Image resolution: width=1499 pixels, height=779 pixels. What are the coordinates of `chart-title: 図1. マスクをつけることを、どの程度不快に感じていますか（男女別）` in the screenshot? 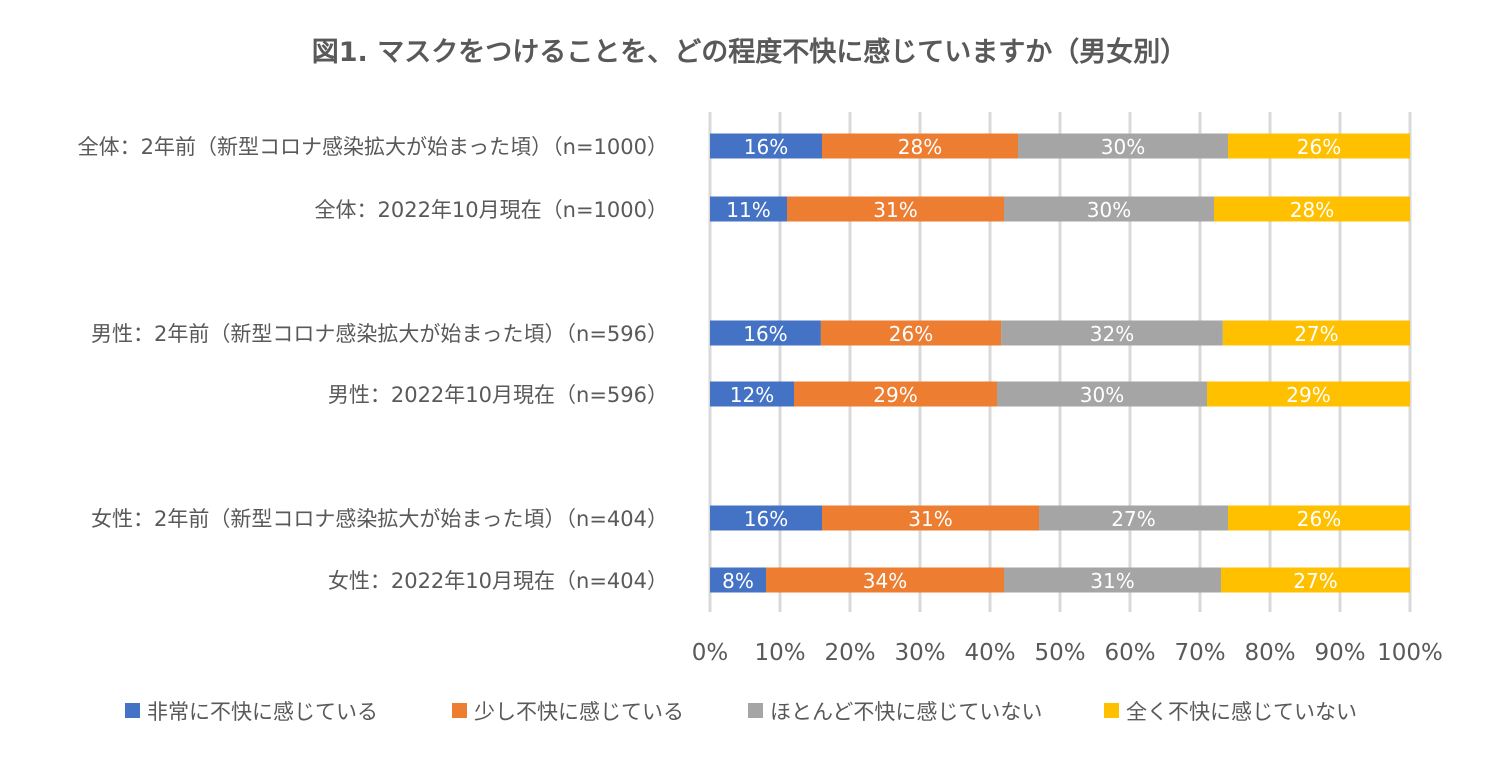 It's located at (749, 52).